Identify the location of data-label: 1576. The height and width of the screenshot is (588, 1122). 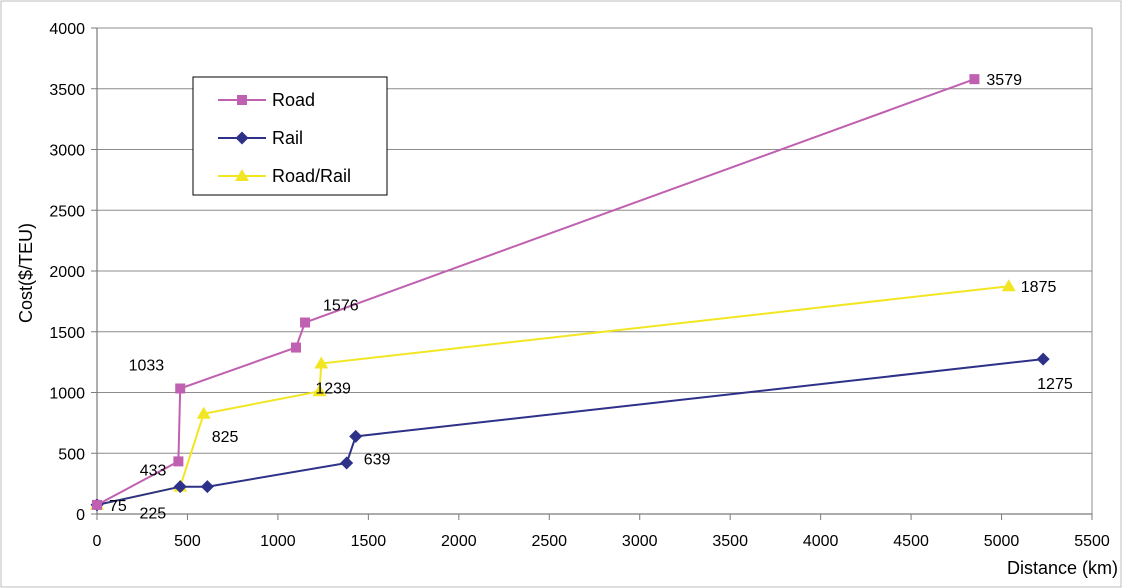
(341, 306).